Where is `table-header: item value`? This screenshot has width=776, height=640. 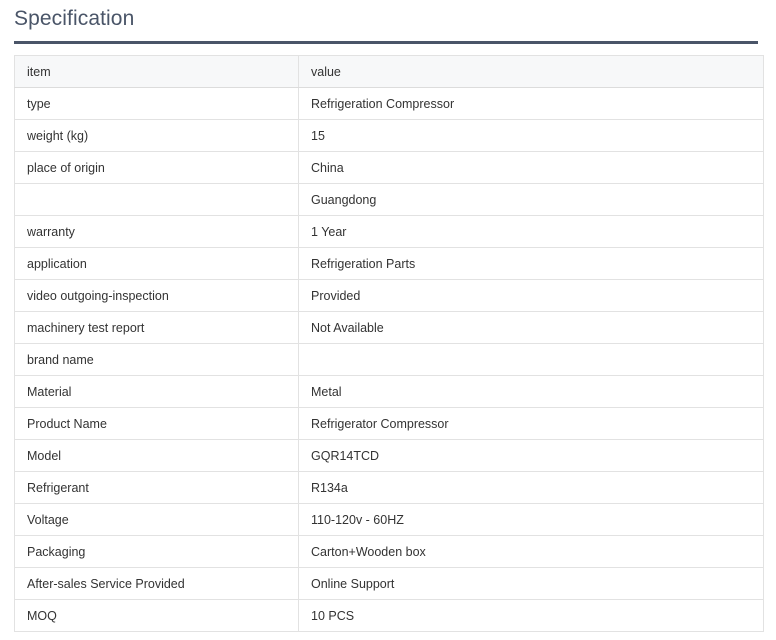 table-header: item value is located at coordinates (389, 71).